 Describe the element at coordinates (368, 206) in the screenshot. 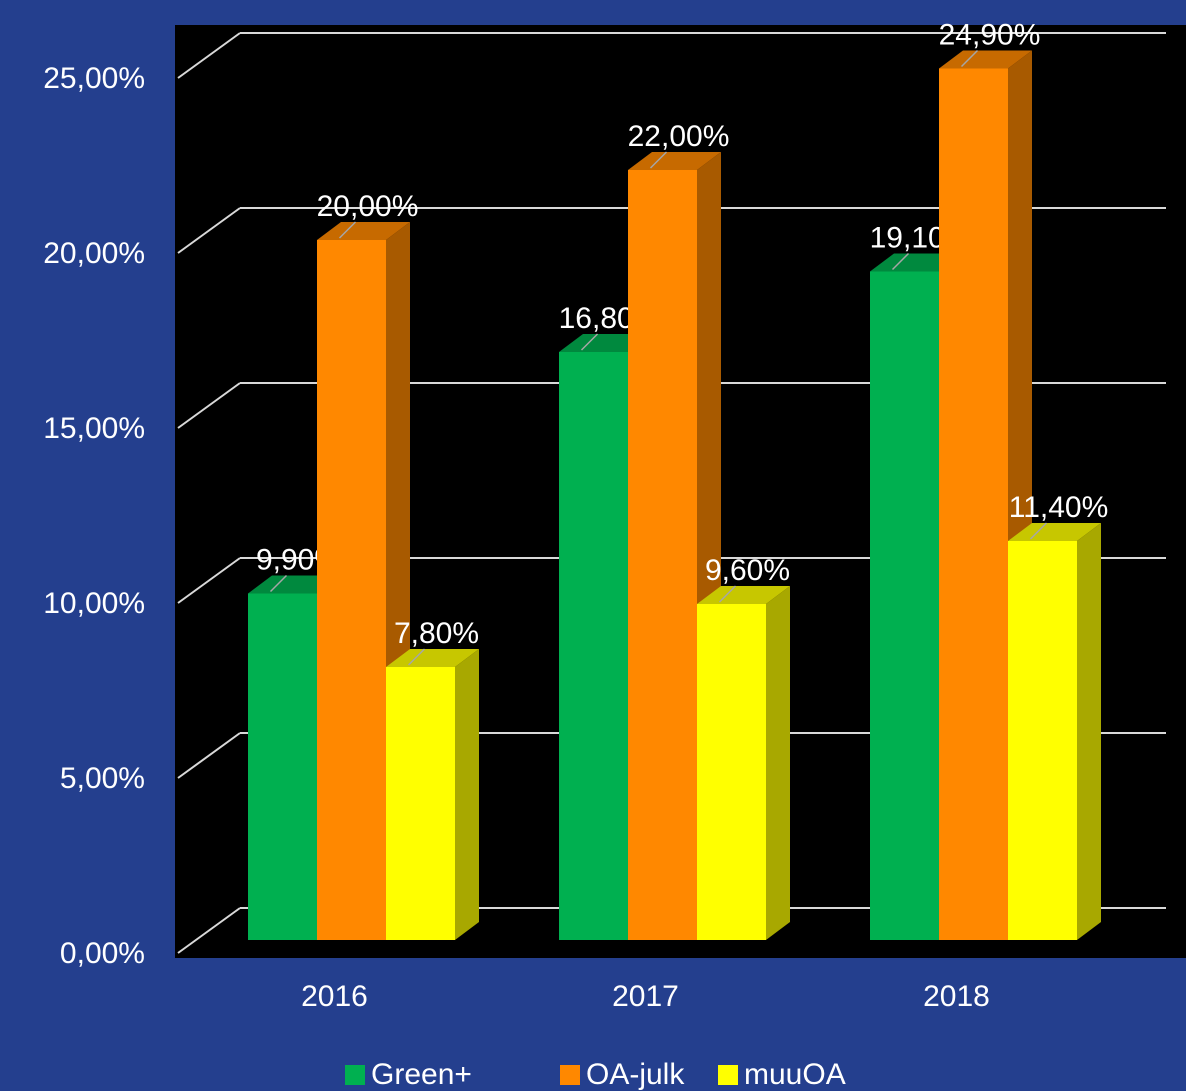

I see `value-label: 20,00%` at that location.